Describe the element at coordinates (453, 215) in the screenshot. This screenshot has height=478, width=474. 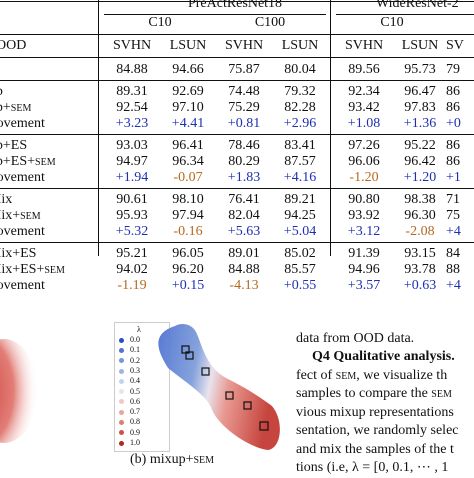
I see `table-cell: 75` at that location.